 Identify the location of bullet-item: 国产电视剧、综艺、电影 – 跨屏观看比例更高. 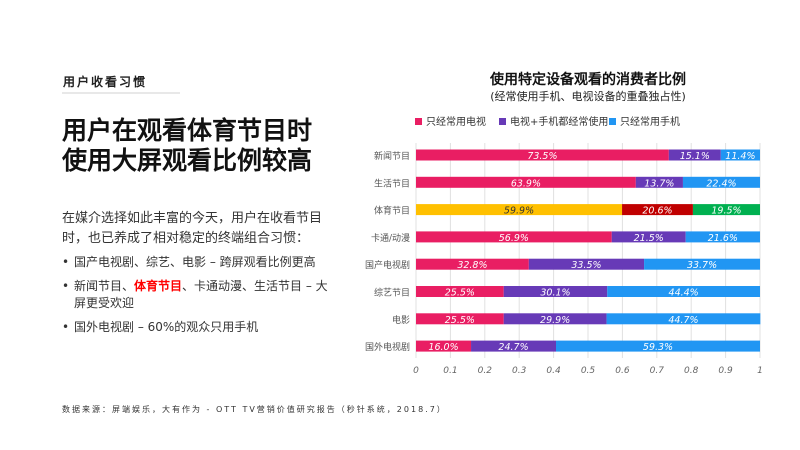
(199, 262).